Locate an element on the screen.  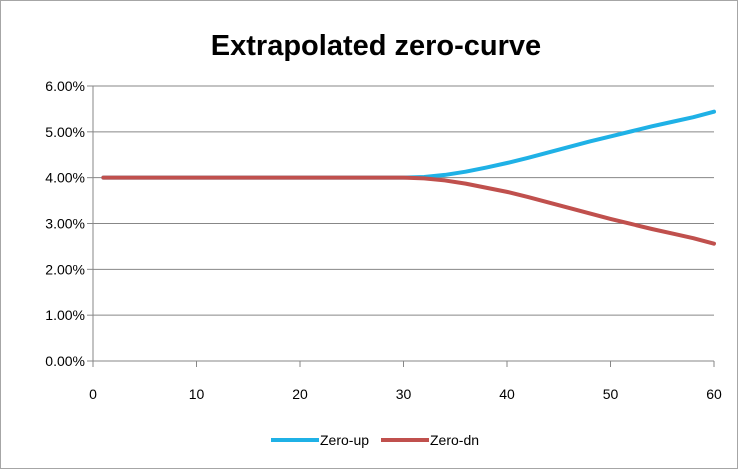
legend-item: Zero-up is located at coordinates (320, 440).